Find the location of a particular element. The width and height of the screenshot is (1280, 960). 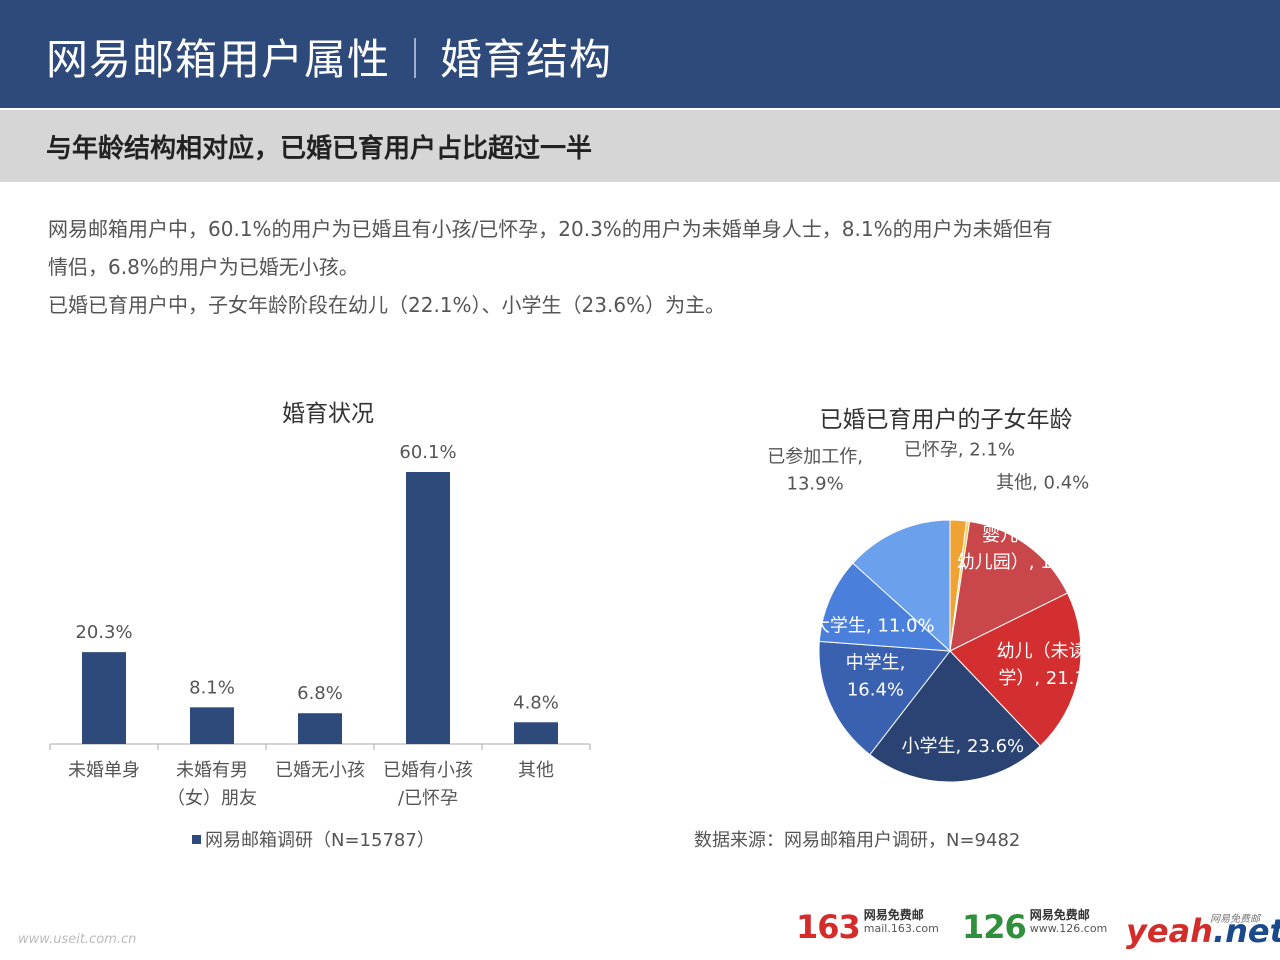

x-tick-label: /已怀孕 is located at coordinates (428, 798).